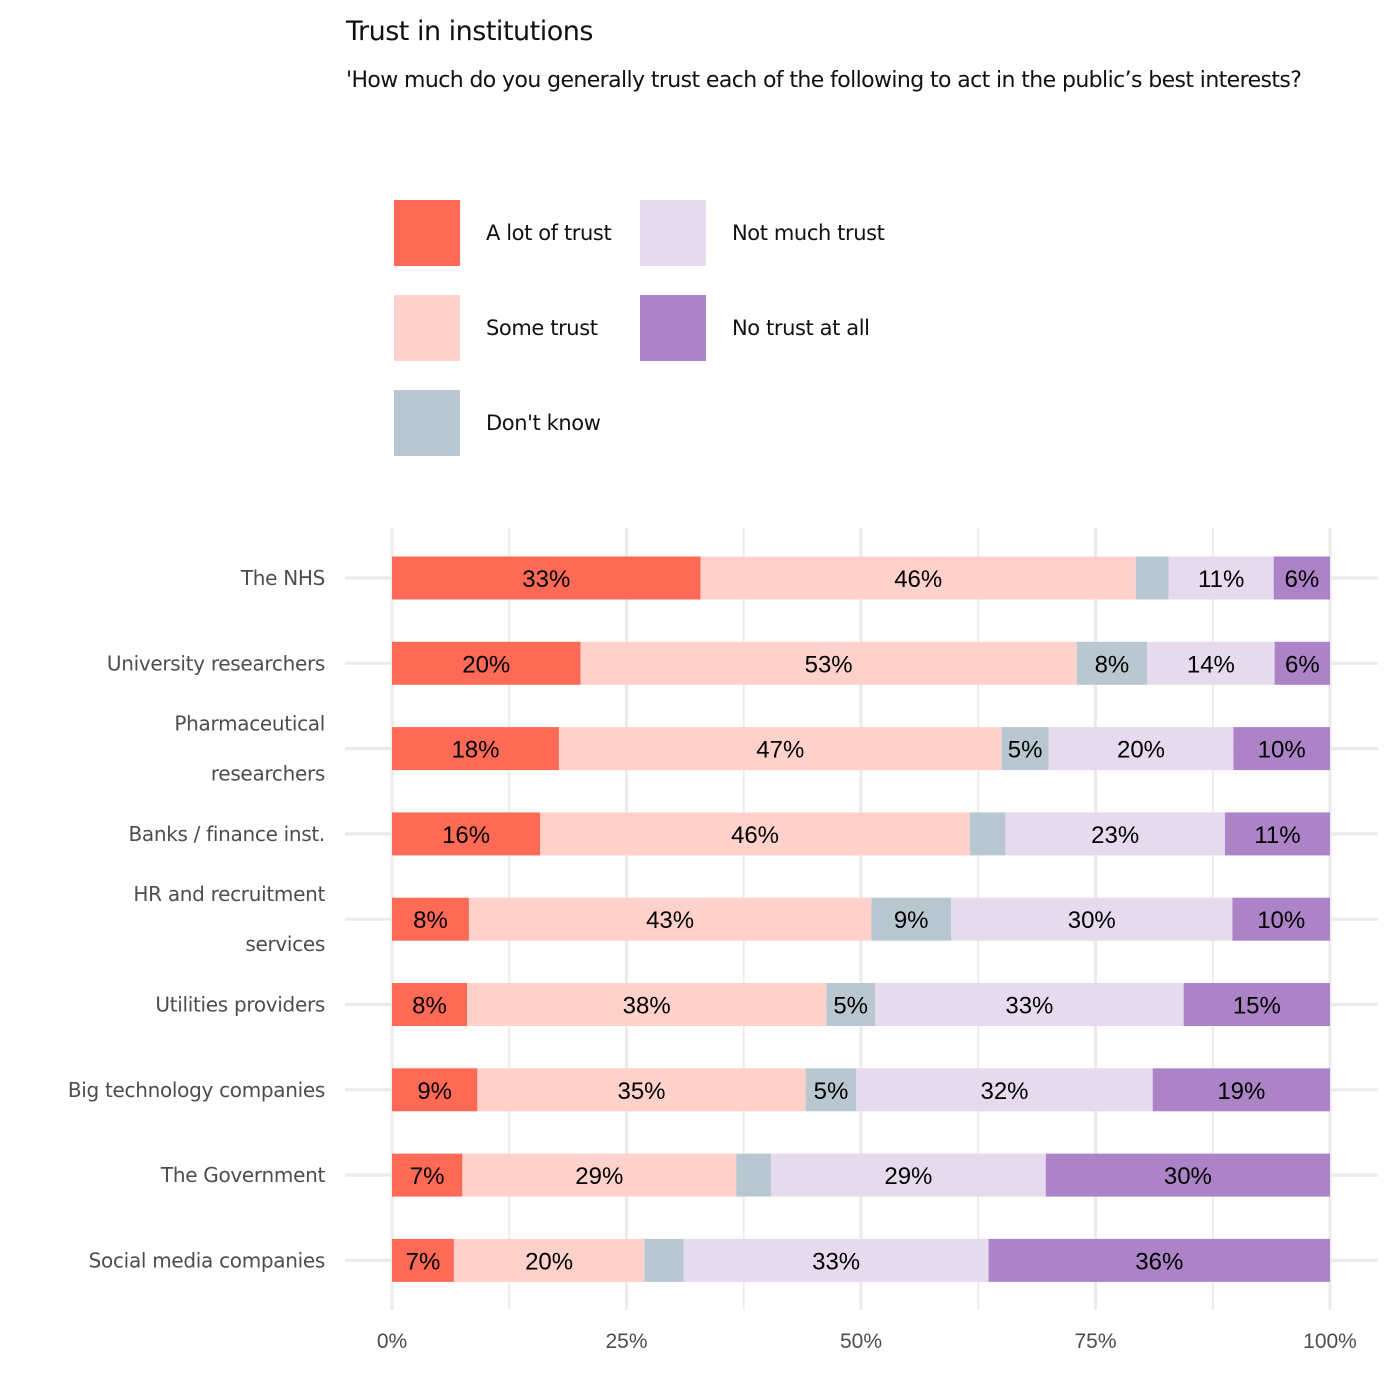 The width and height of the screenshot is (1400, 1400). I want to click on bar-data-label: 16%, so click(466, 835).